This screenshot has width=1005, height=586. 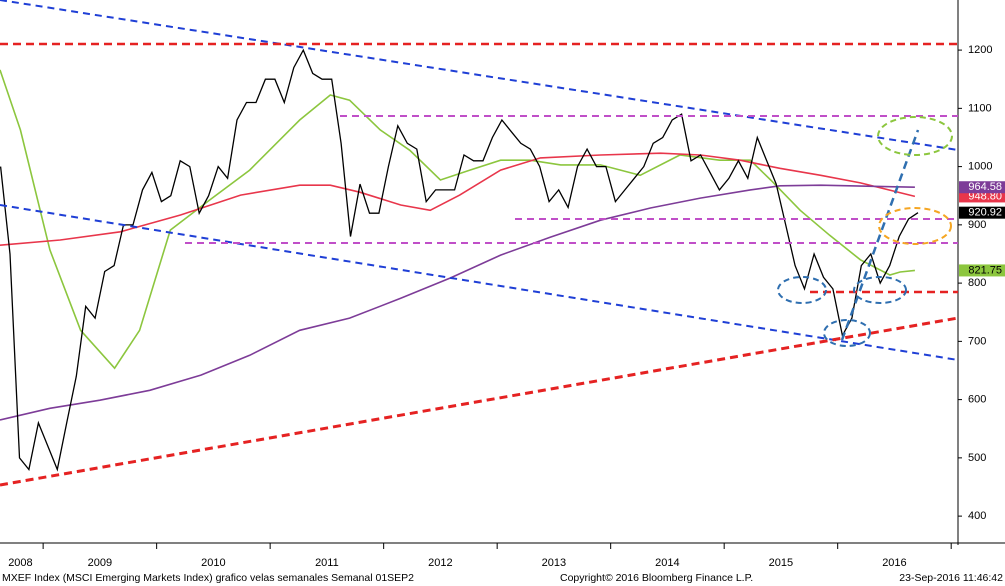 I want to click on x-tick-label: 2016, so click(x=894, y=563).